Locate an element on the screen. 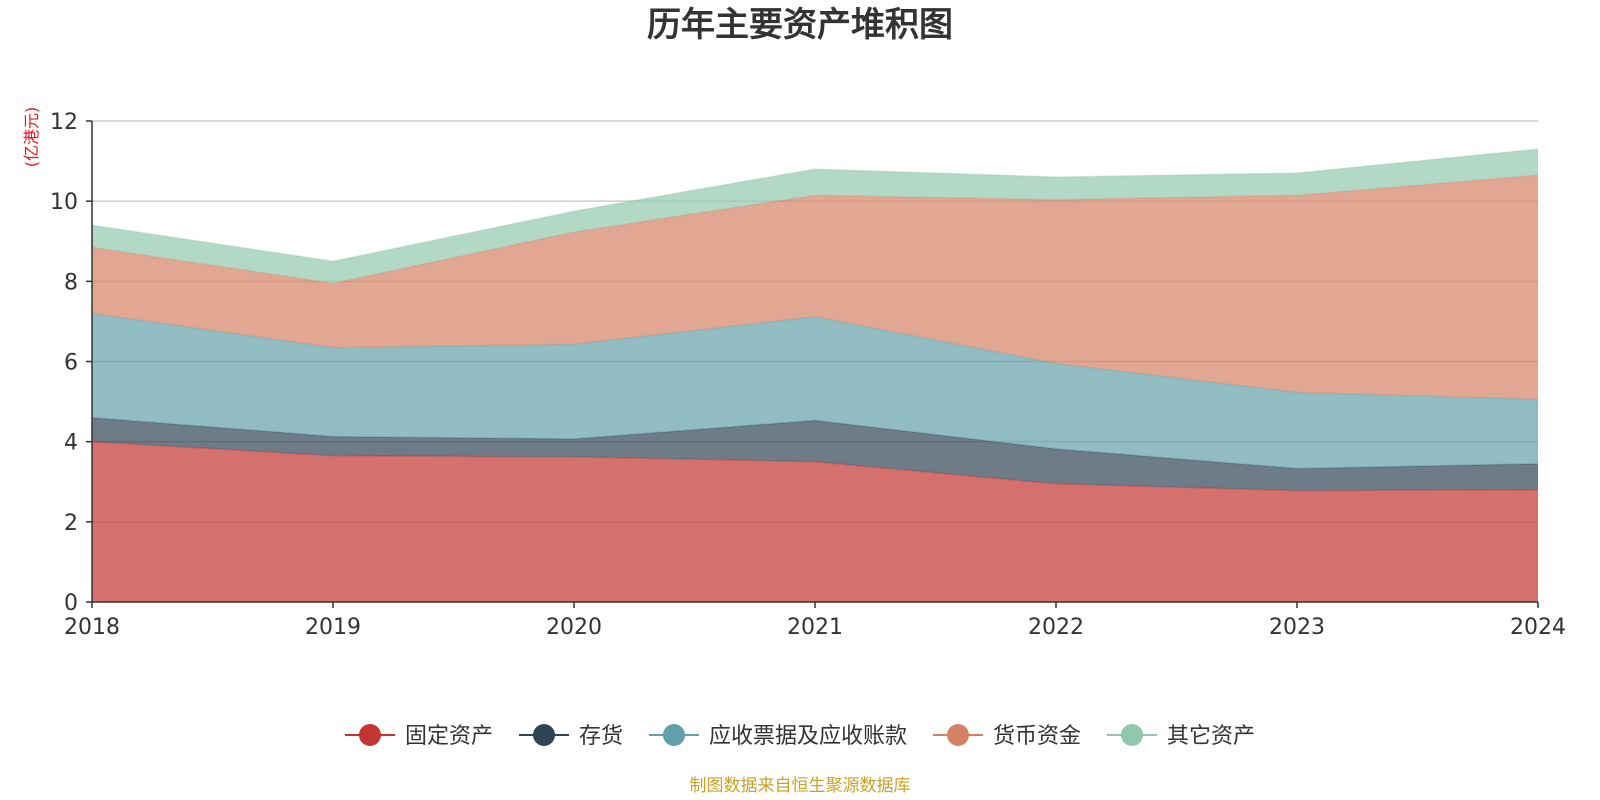 The width and height of the screenshot is (1600, 800). legend: 固定资产 存货 应收票据及应收账款 货币资金 其它资产 is located at coordinates (800, 736).